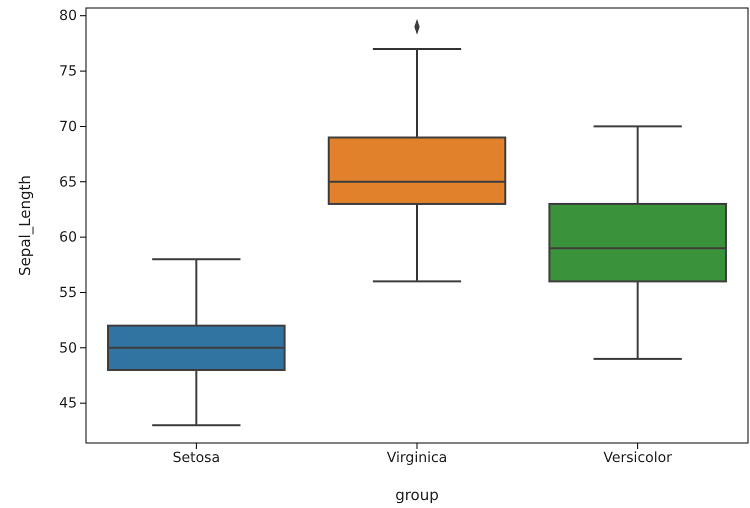 The height and width of the screenshot is (508, 750). Describe the element at coordinates (68, 16) in the screenshot. I see `y-tick-label: 80` at that location.